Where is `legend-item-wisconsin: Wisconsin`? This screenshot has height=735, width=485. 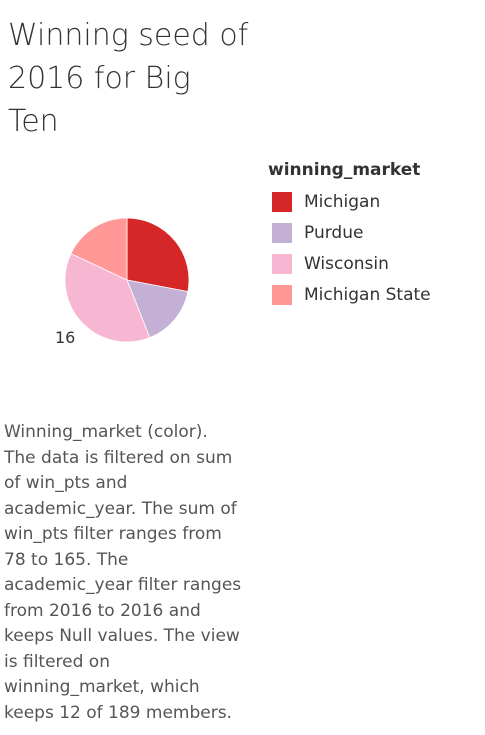
legend-item-wisconsin: Wisconsin is located at coordinates (373, 263).